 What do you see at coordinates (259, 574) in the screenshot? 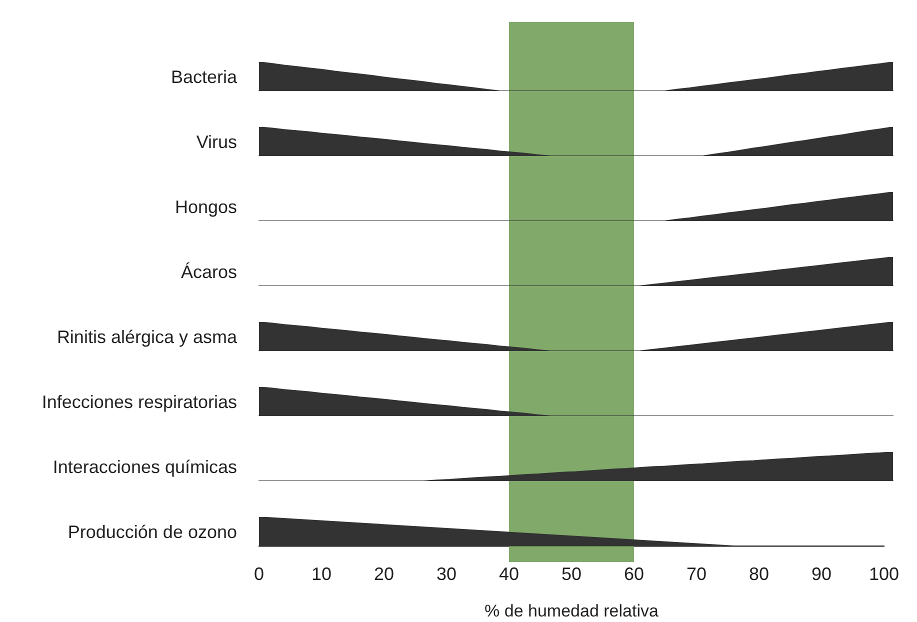
I see `x-tick-label: 0` at bounding box center [259, 574].